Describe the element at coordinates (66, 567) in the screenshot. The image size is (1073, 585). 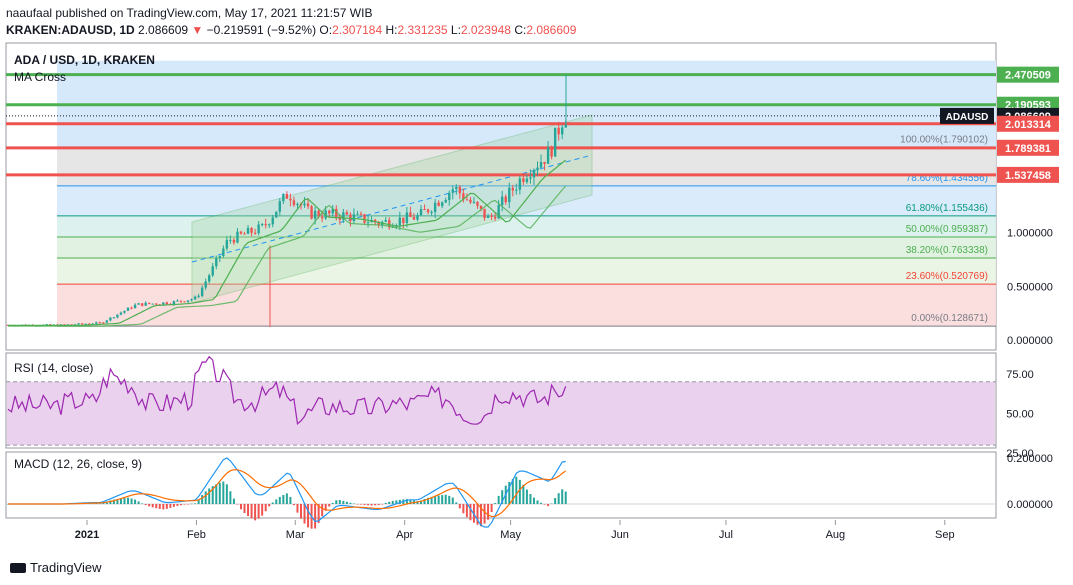
I see `brand-label: TradingView` at that location.